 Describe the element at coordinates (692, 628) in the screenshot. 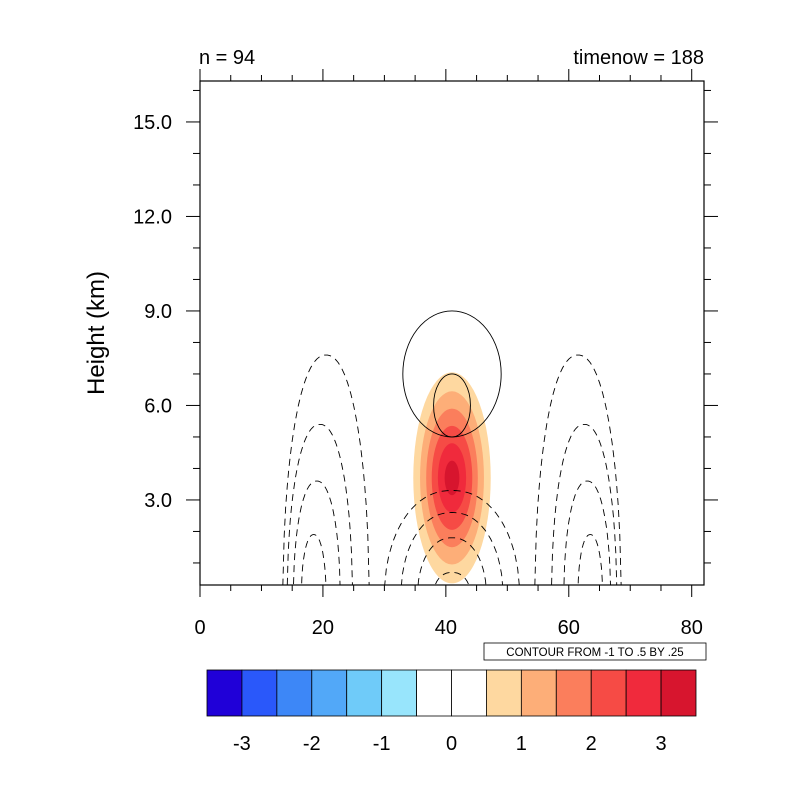

I see `x-tick-label: 80` at that location.